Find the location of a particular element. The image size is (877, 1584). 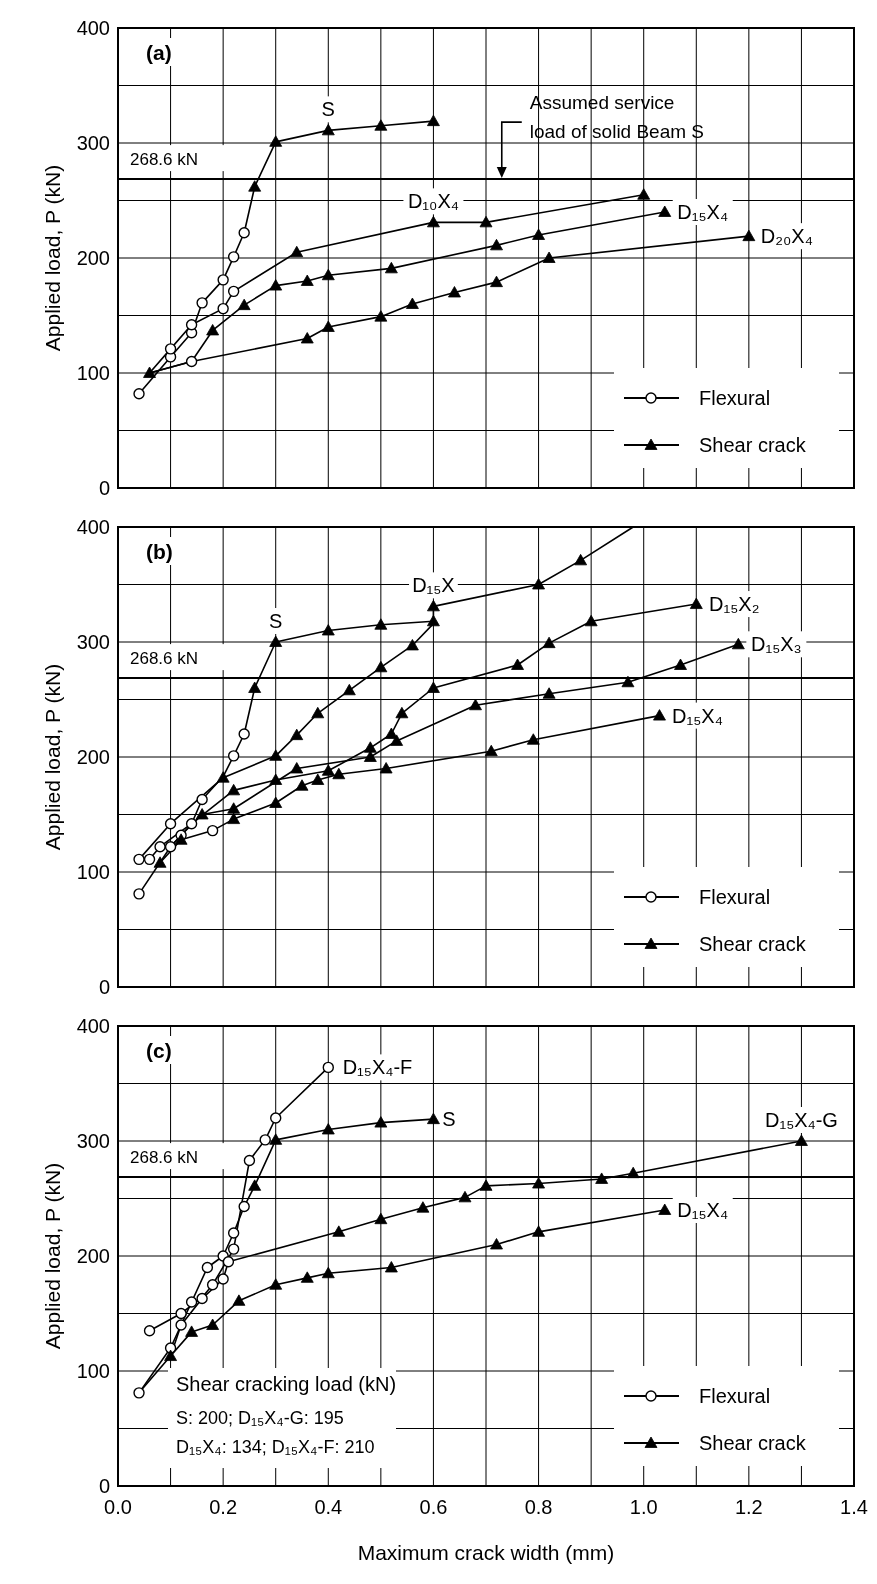

x-tick-label: 0.0 is located at coordinates (118, 1507).